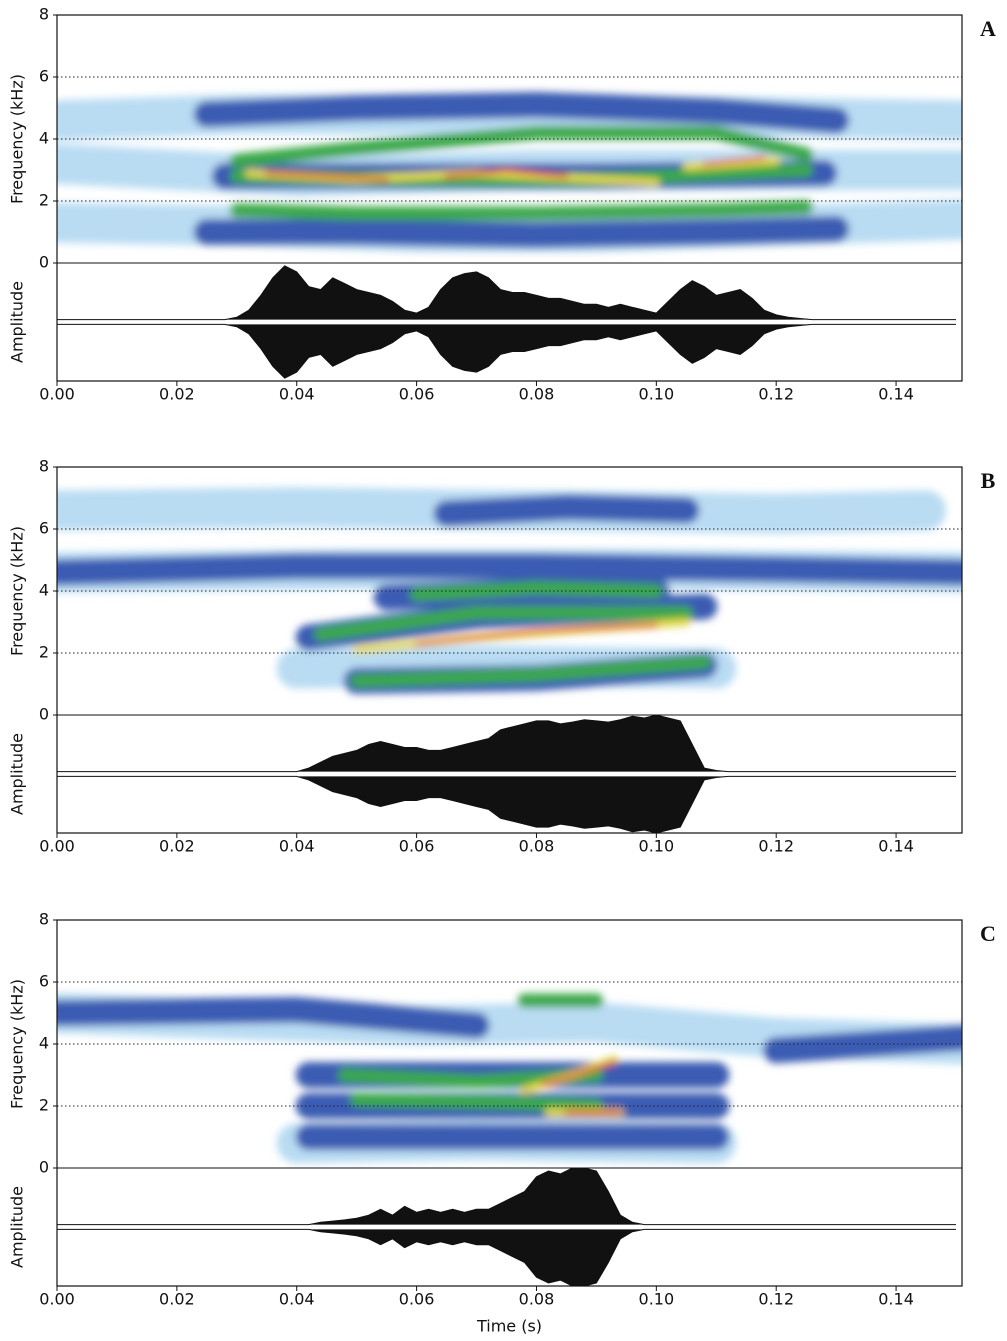 The height and width of the screenshot is (1341, 1007). What do you see at coordinates (988, 28) in the screenshot?
I see `panel-label: A` at bounding box center [988, 28].